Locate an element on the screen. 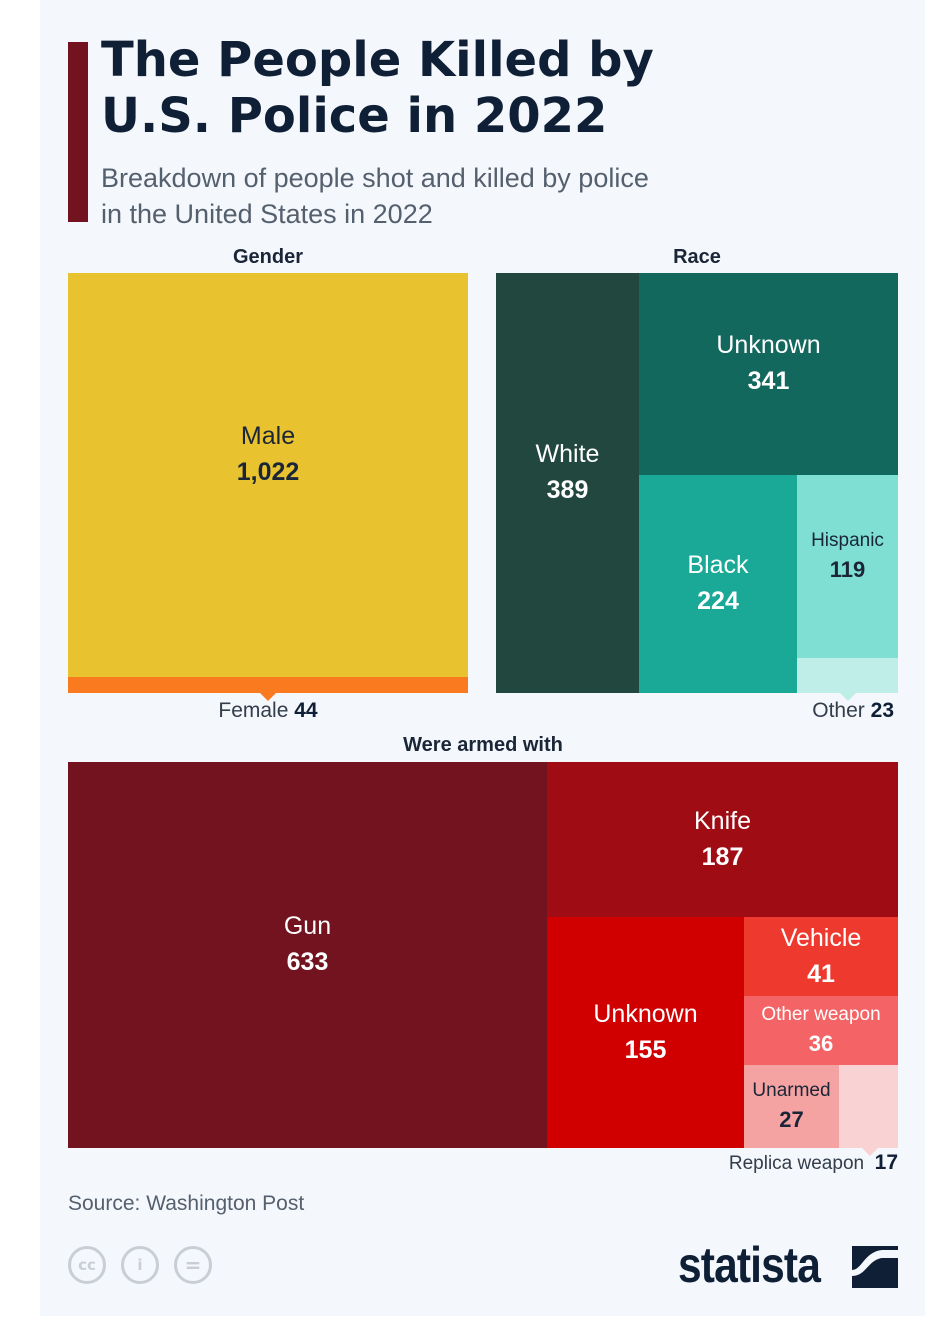  tile-male: Male 1,022 is located at coordinates (268, 475).